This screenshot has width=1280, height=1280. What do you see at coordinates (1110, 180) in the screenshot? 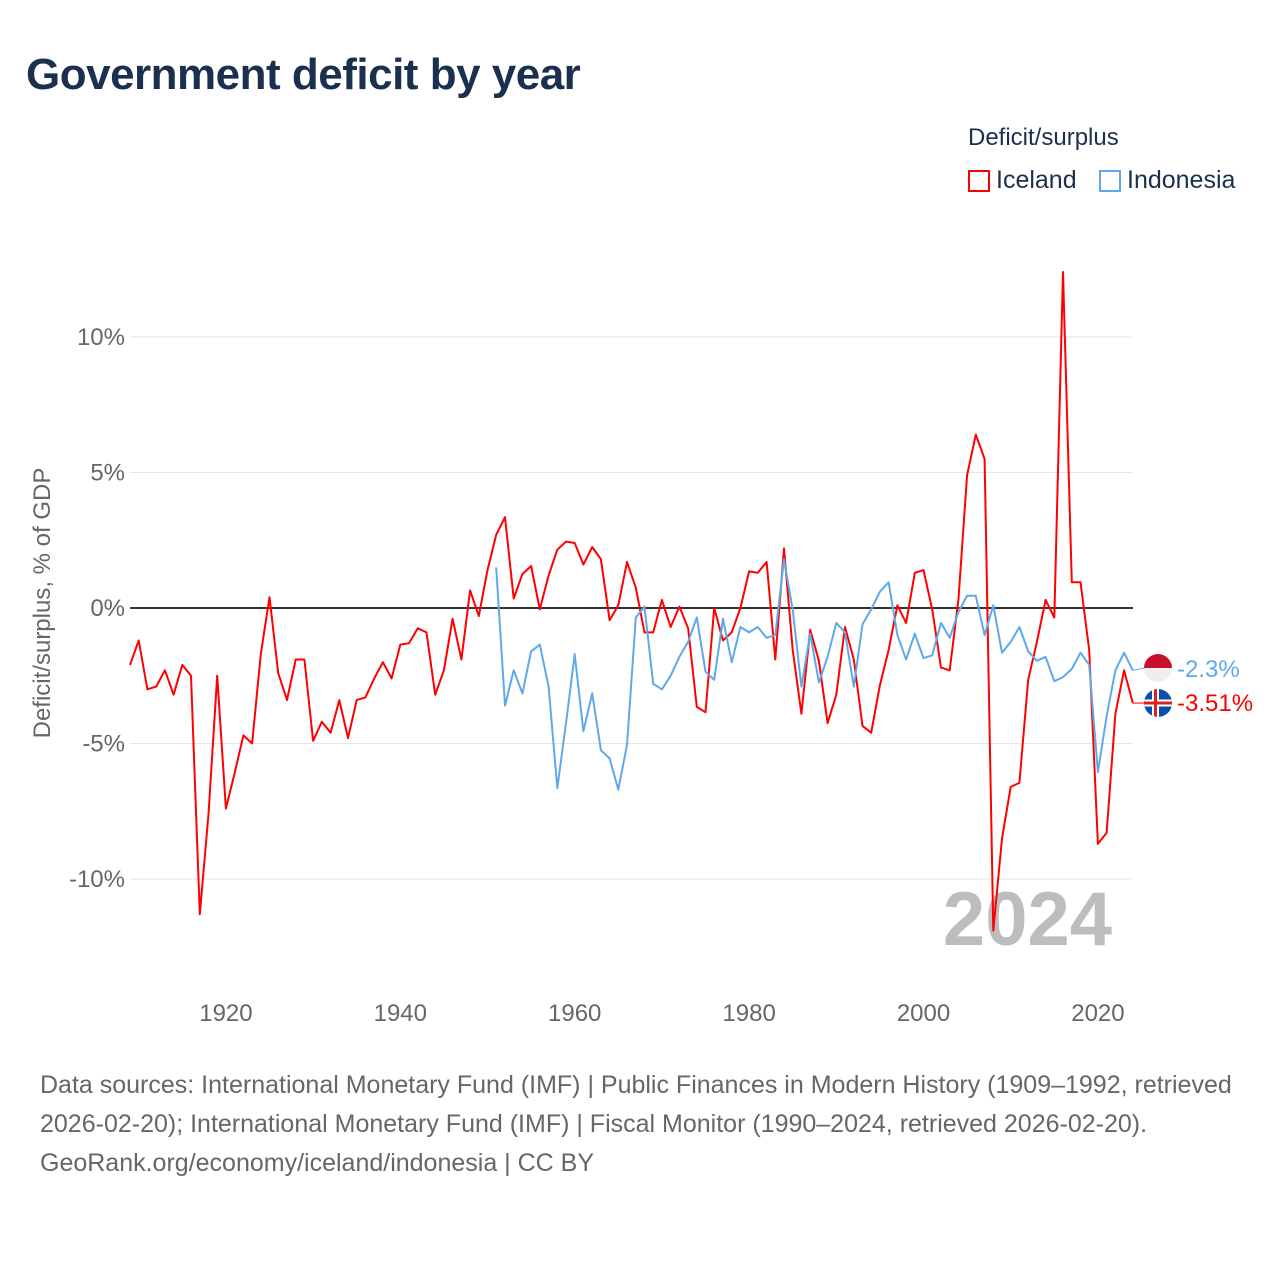
I see `legend-swatch-indonesia` at bounding box center [1110, 180].